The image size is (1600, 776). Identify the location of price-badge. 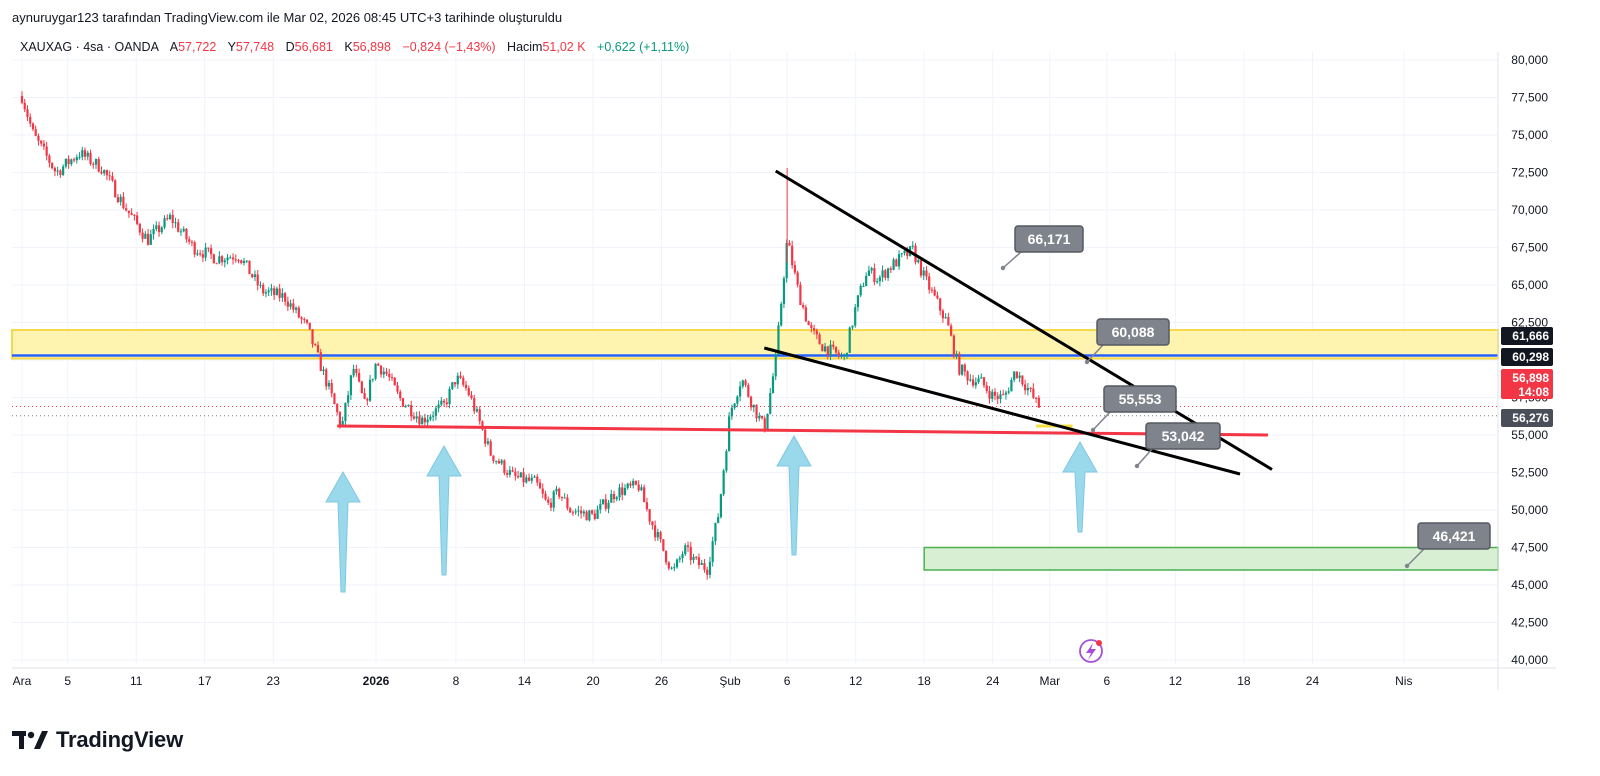
(1527, 418).